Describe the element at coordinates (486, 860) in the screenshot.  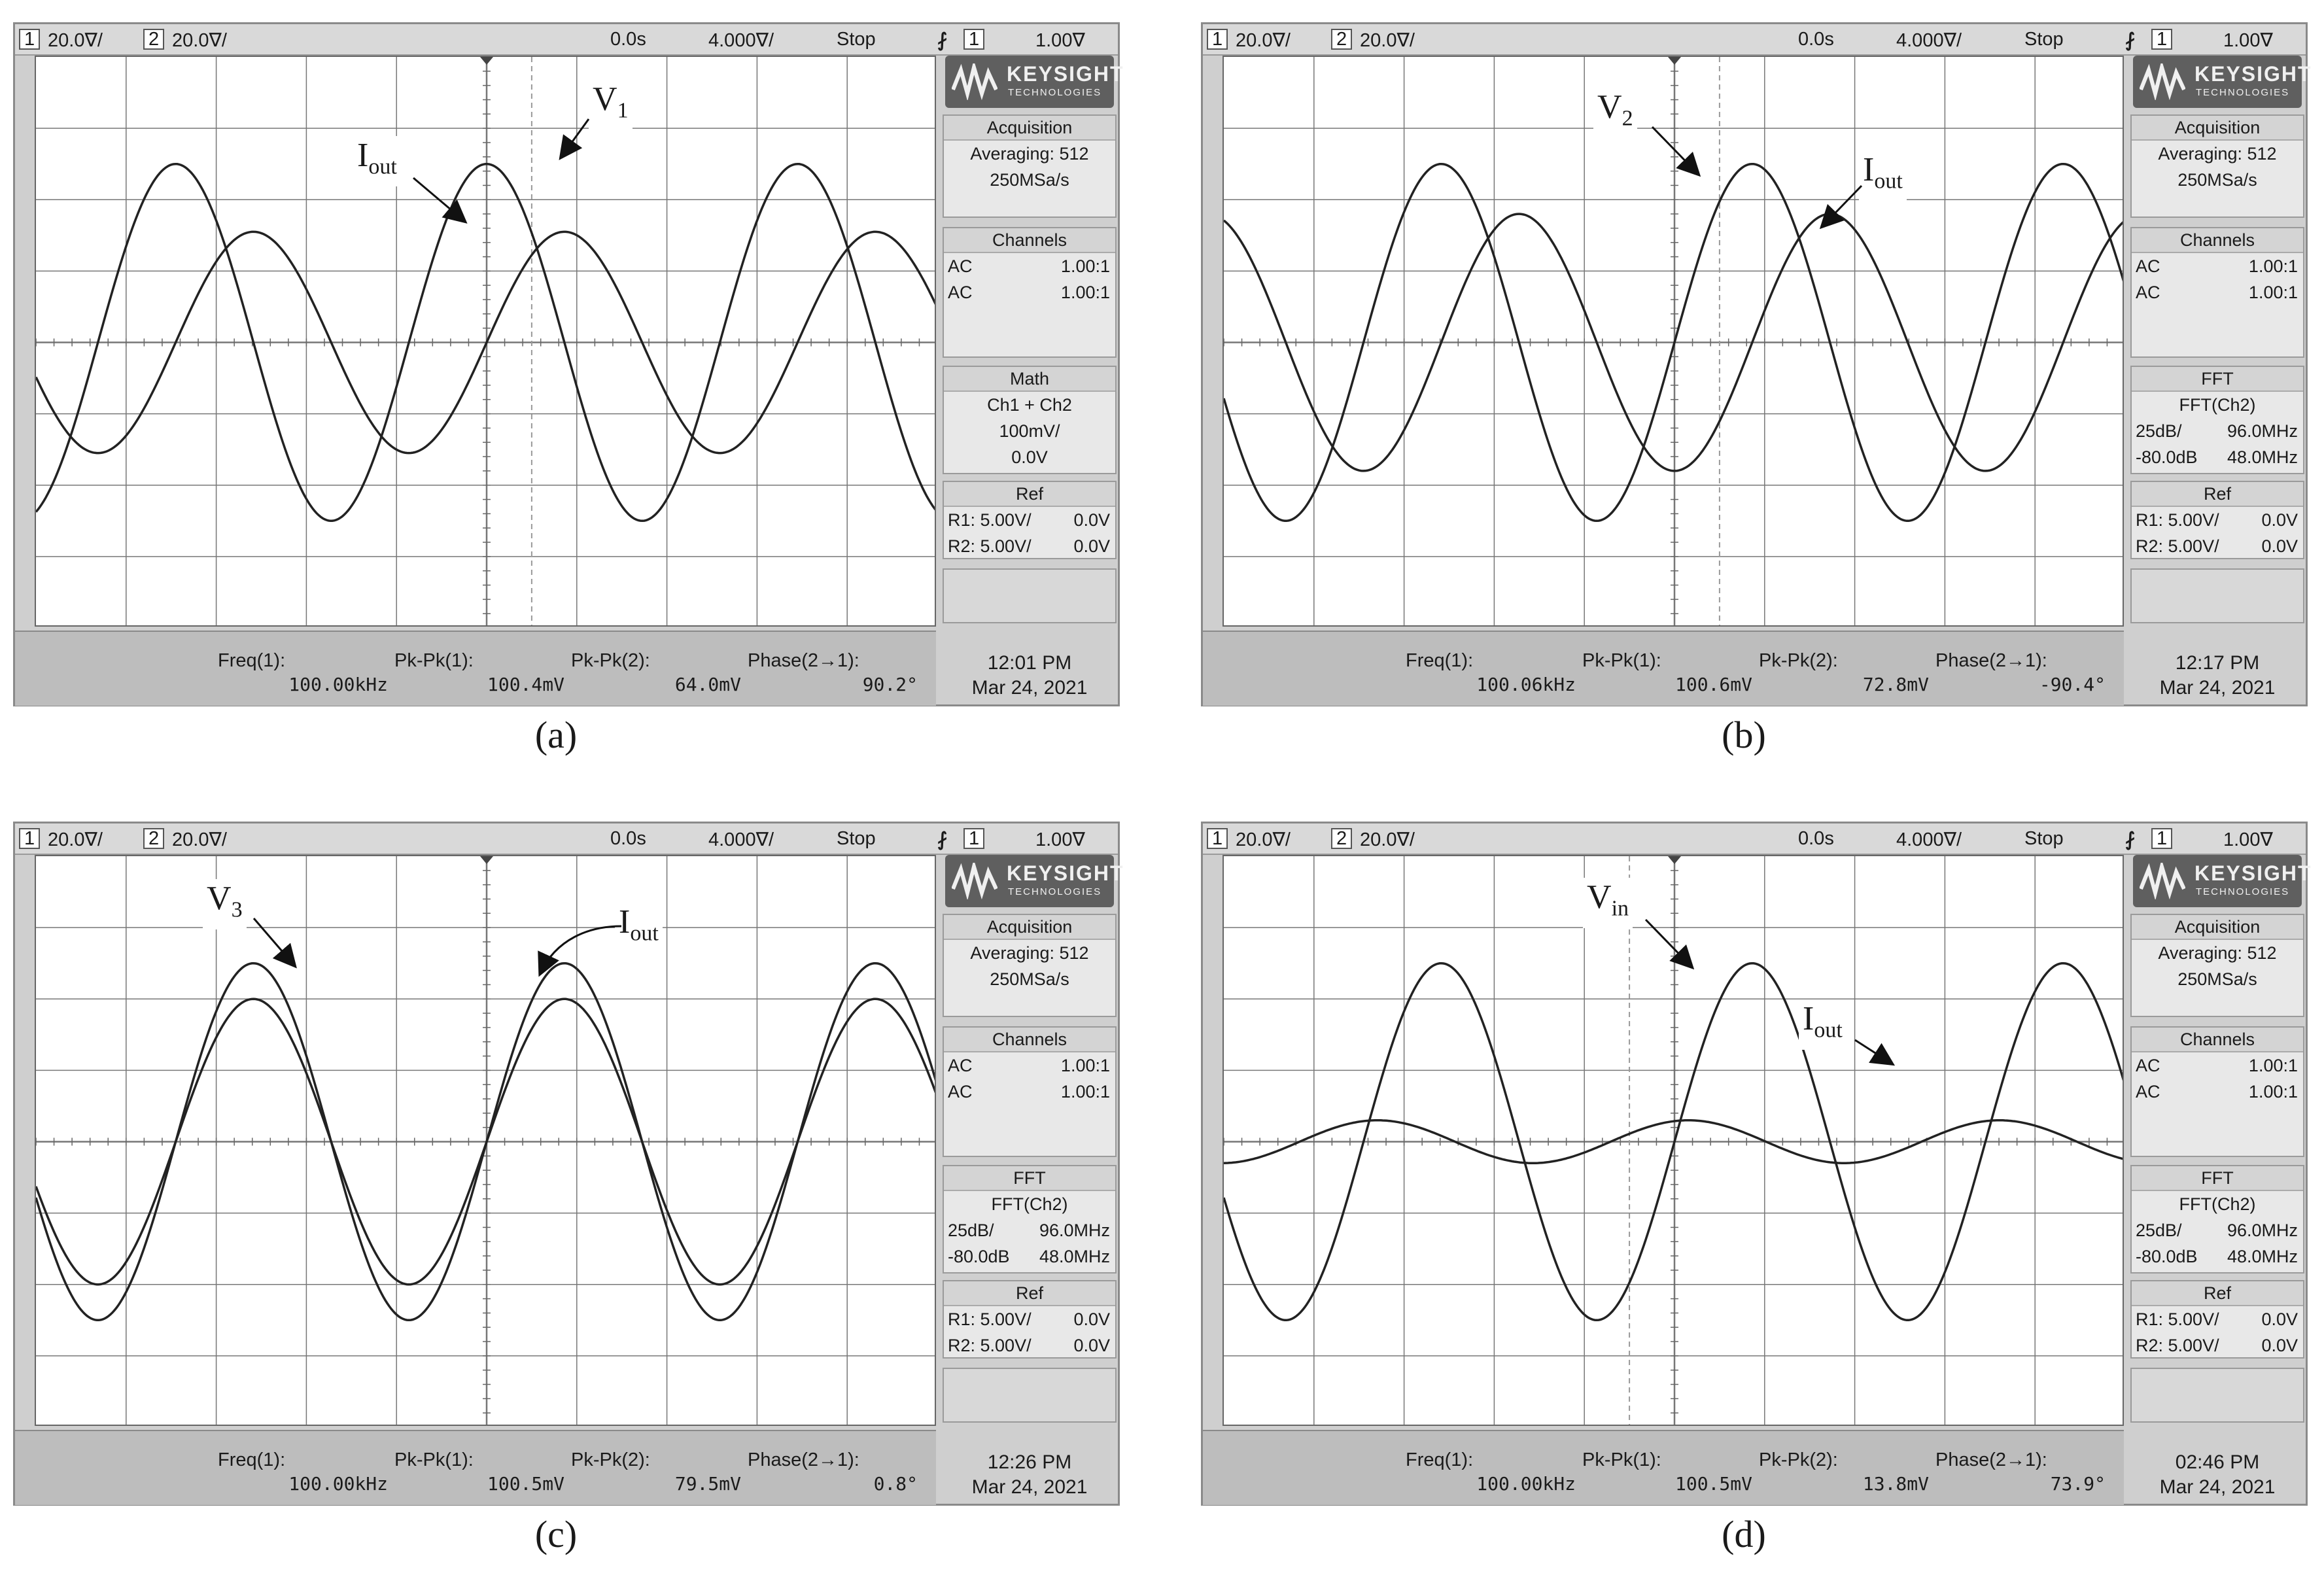
I see `trigger-marker` at that location.